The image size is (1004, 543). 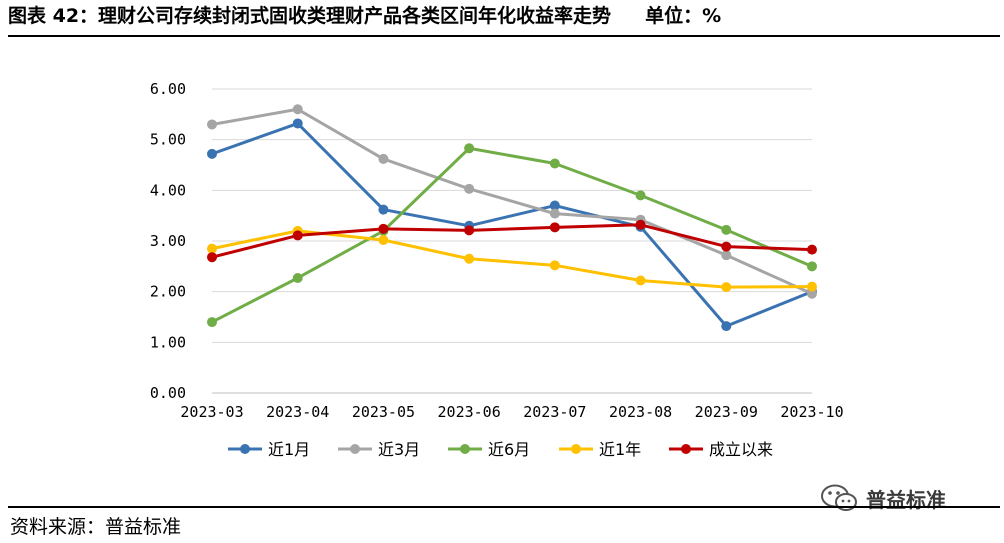 I want to click on title-text: 图表 42：理财公司存续封闭式固收类理财产品各类区间年化收益率走势, so click(x=310, y=16).